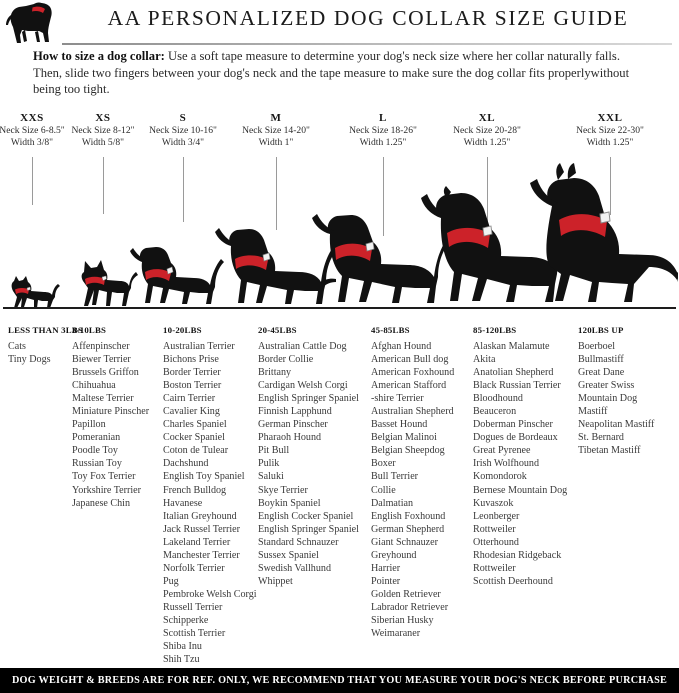 Image resolution: width=679 pixels, height=693 pixels. I want to click on size-column-xxl: XXL Neck Size 22-30" Width 1.25", so click(610, 130).